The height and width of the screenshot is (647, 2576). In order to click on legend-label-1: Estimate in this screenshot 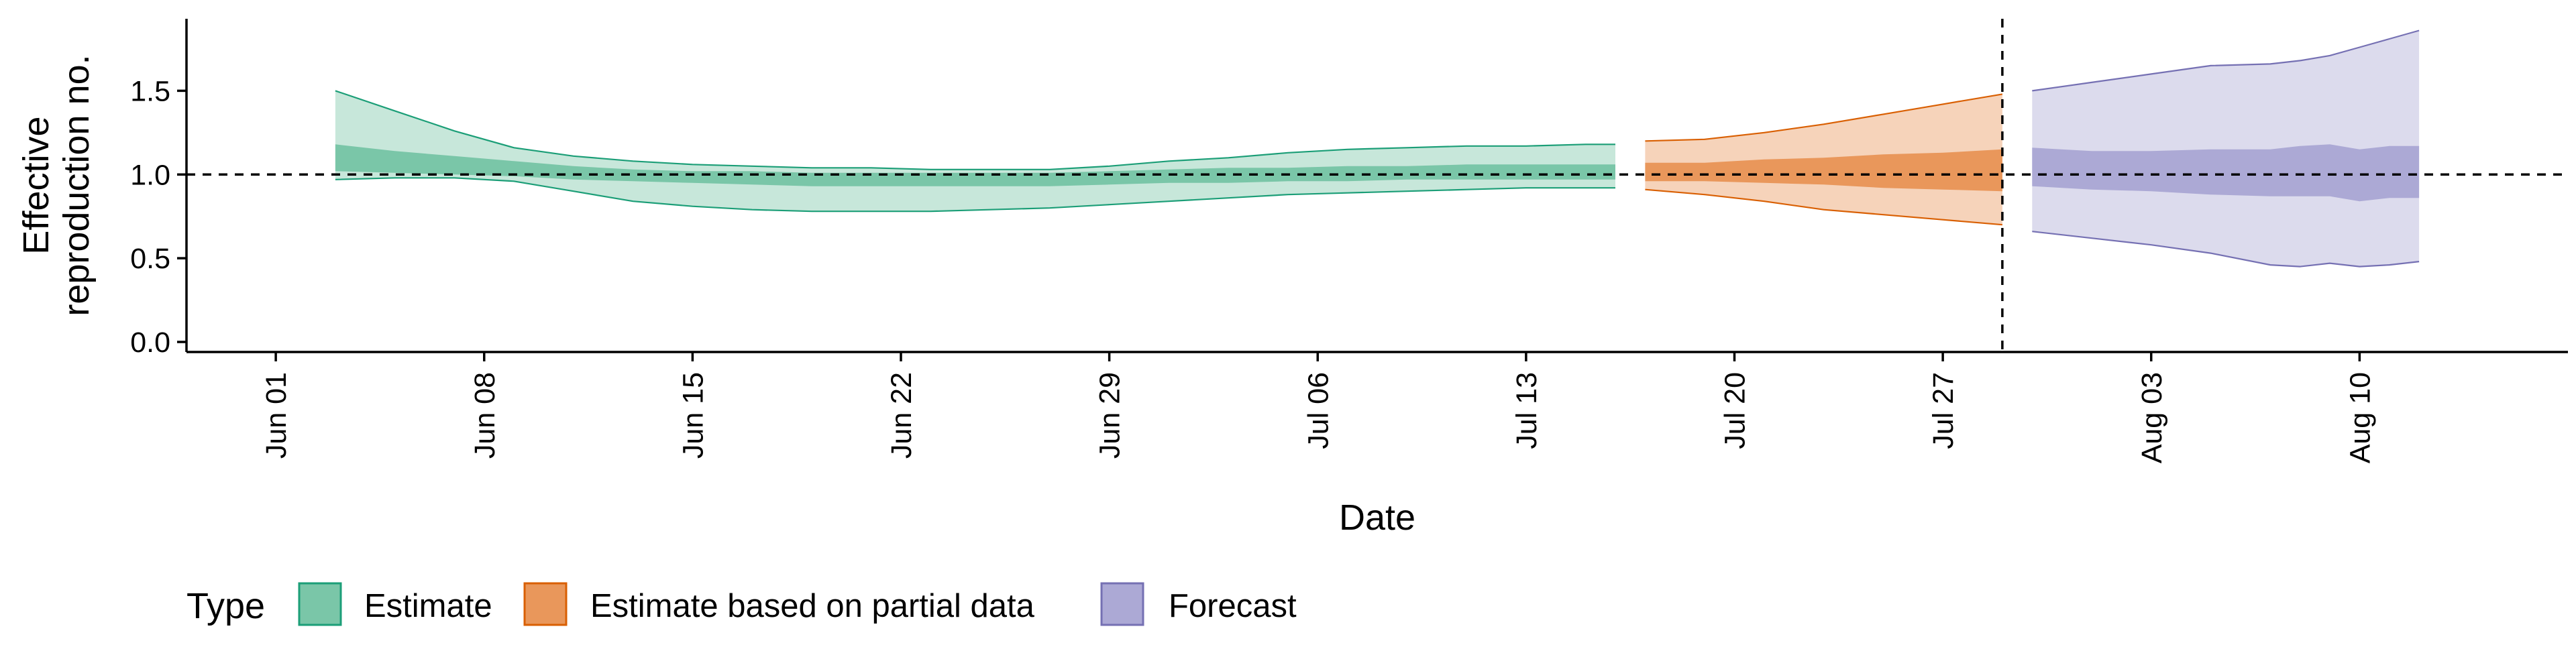, I will do `click(428, 606)`.